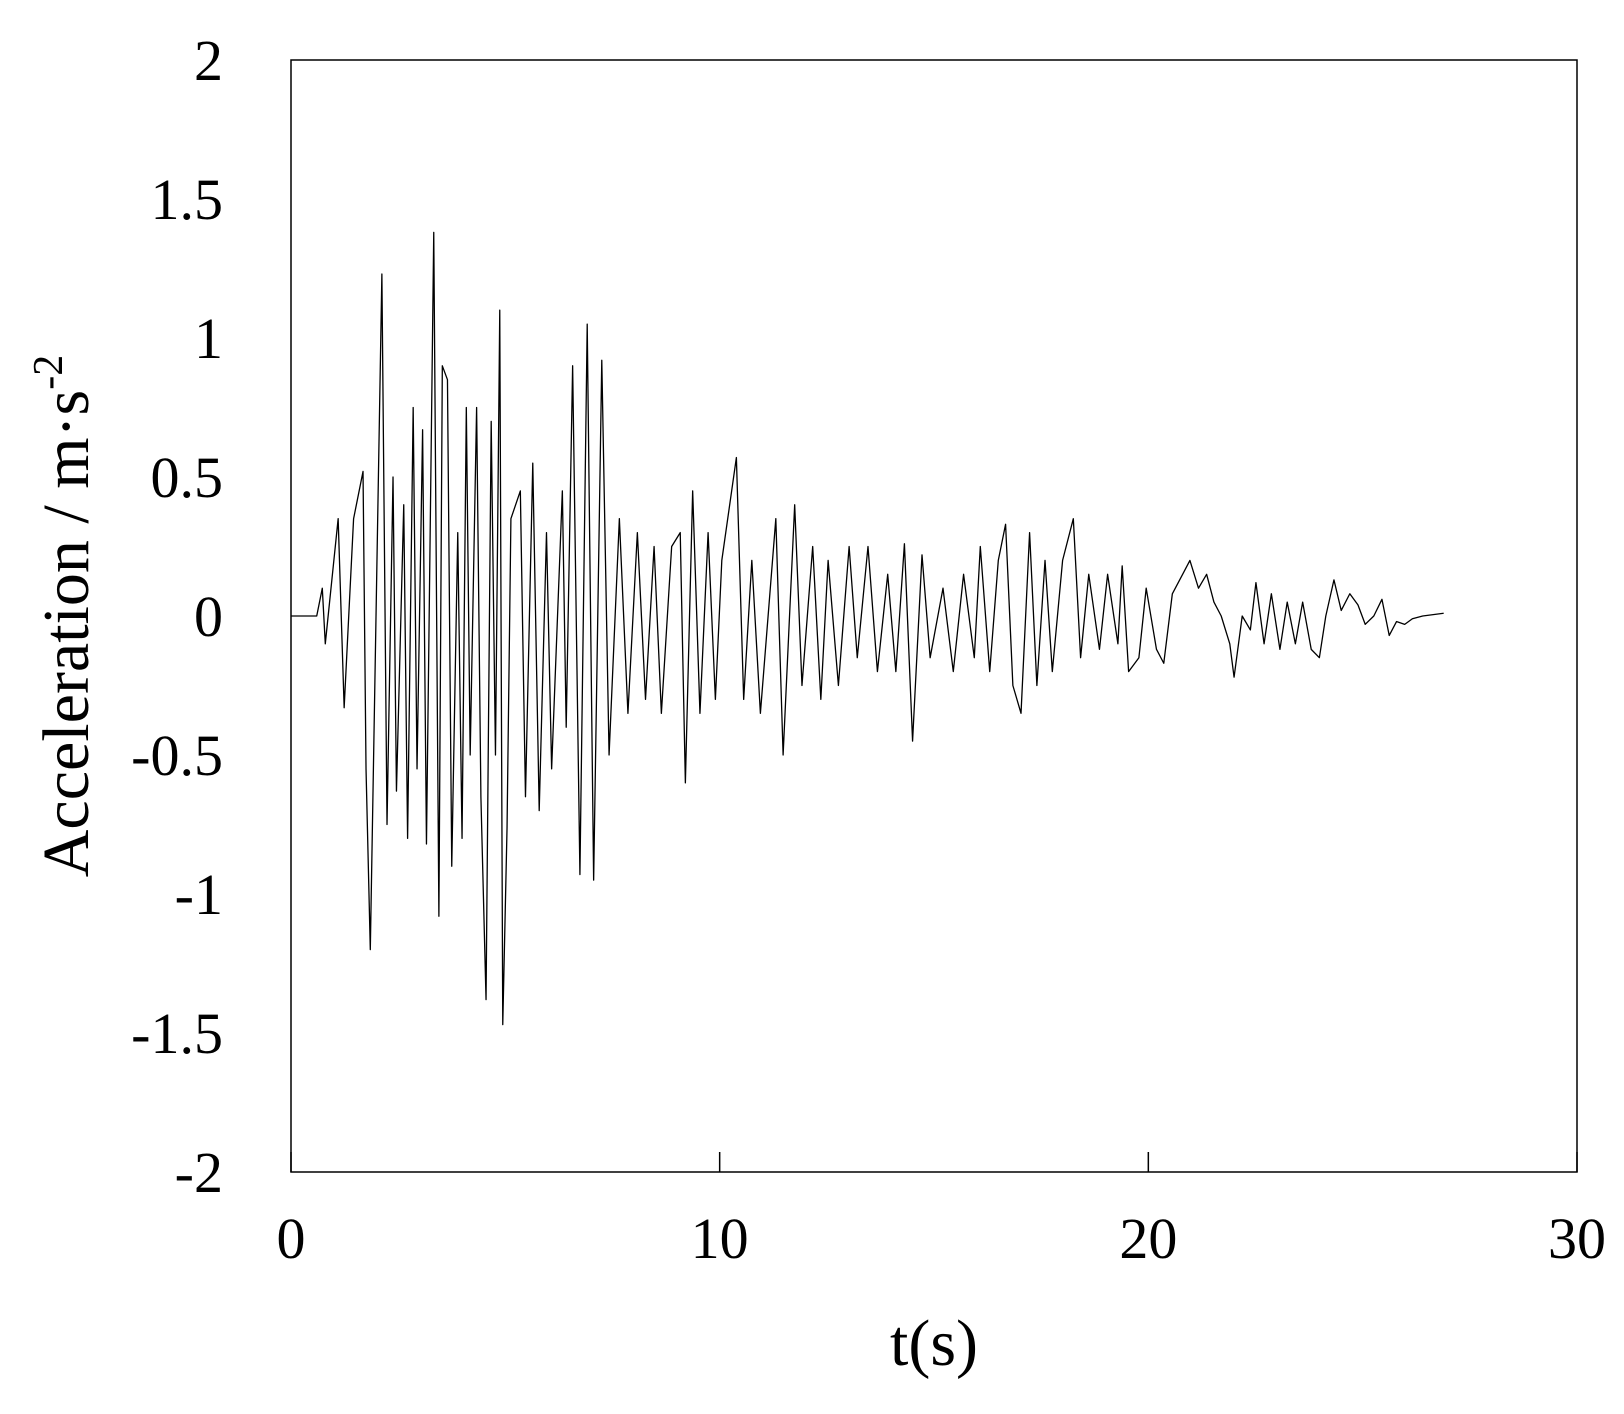 Image resolution: width=1624 pixels, height=1414 pixels. What do you see at coordinates (208, 616) in the screenshot?
I see `y-tick-label: 0` at bounding box center [208, 616].